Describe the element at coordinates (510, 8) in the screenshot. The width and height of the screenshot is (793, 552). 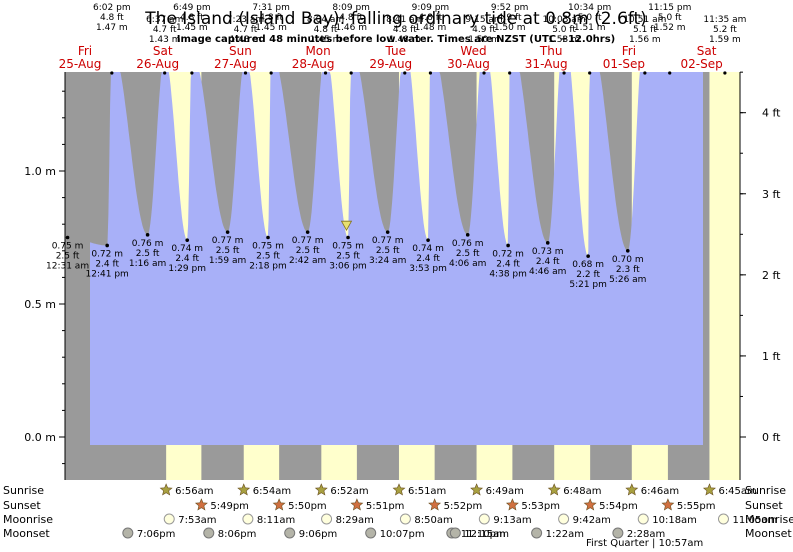
I see `high-tide-label: 9:52 pm` at that location.